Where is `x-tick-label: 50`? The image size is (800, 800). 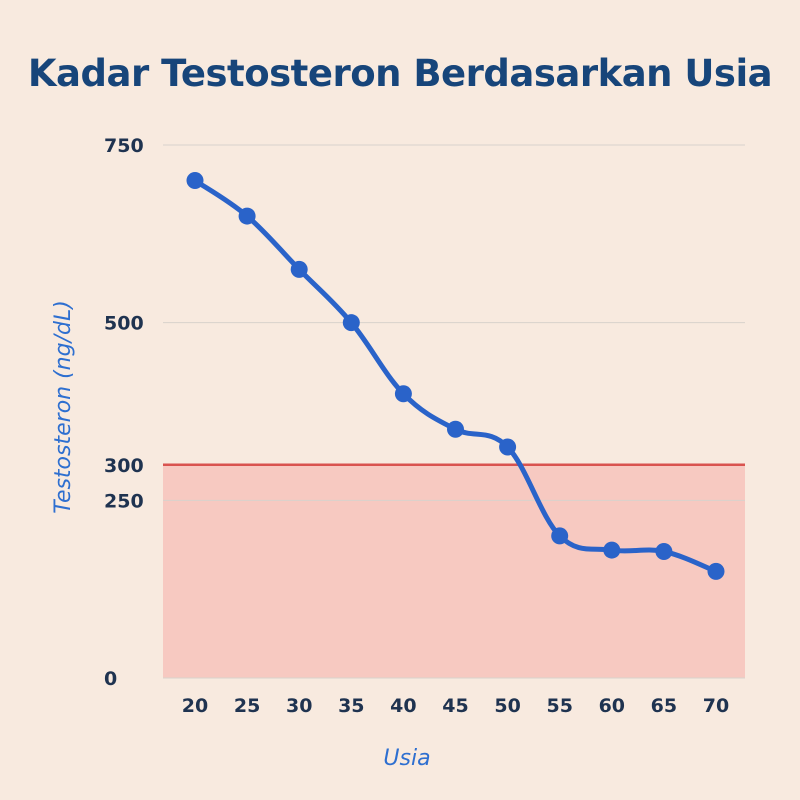 x-tick-label: 50 is located at coordinates (507, 706).